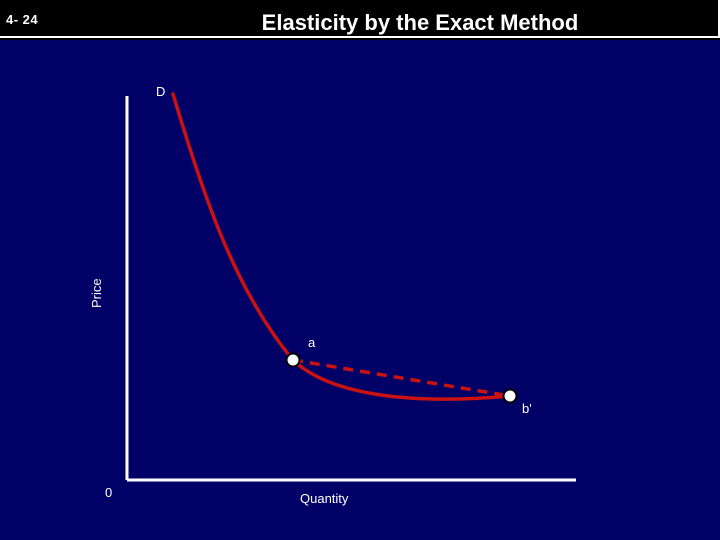 The width and height of the screenshot is (720, 540). I want to click on slide-title: Elasticity by the Exact Method, so click(420, 22).